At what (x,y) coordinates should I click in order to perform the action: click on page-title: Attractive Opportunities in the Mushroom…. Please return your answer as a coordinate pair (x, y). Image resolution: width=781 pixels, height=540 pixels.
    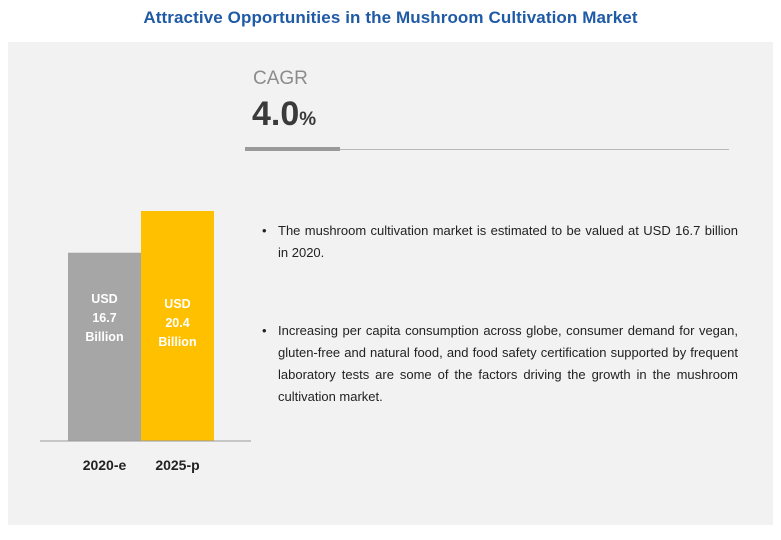
    Looking at the image, I should click on (390, 17).